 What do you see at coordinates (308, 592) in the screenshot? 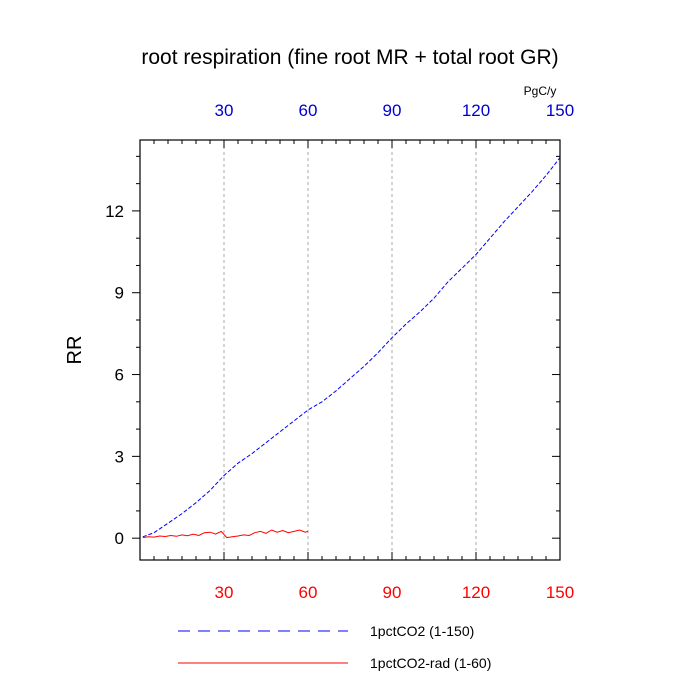
I see `x-bottom-tick-label: 60` at bounding box center [308, 592].